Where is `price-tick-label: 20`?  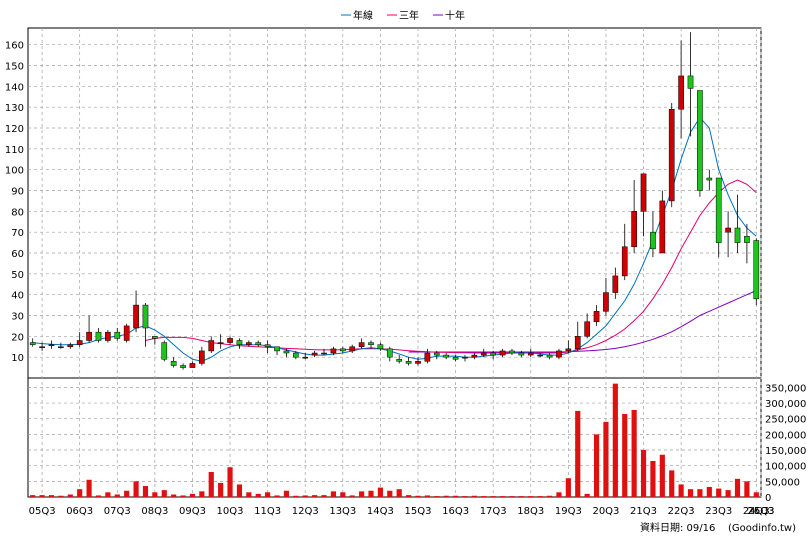
price-tick-label: 20 is located at coordinates (17, 337).